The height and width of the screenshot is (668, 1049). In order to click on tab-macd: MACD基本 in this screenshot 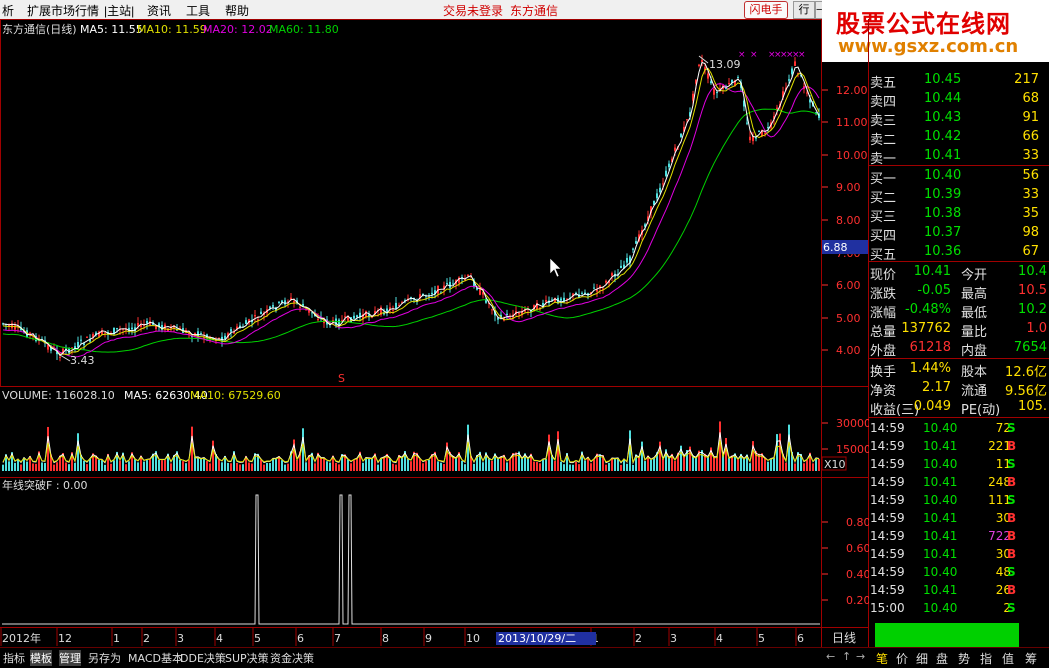, I will do `click(155, 658)`.